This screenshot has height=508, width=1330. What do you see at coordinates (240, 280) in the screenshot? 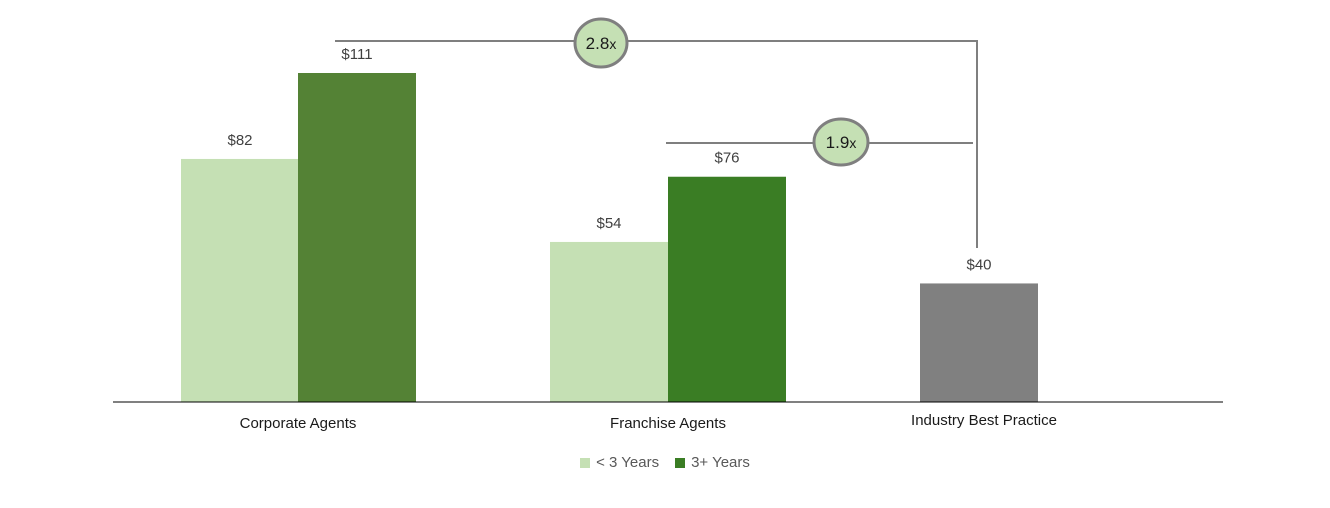
I see `bar-corporate-lt3` at bounding box center [240, 280].